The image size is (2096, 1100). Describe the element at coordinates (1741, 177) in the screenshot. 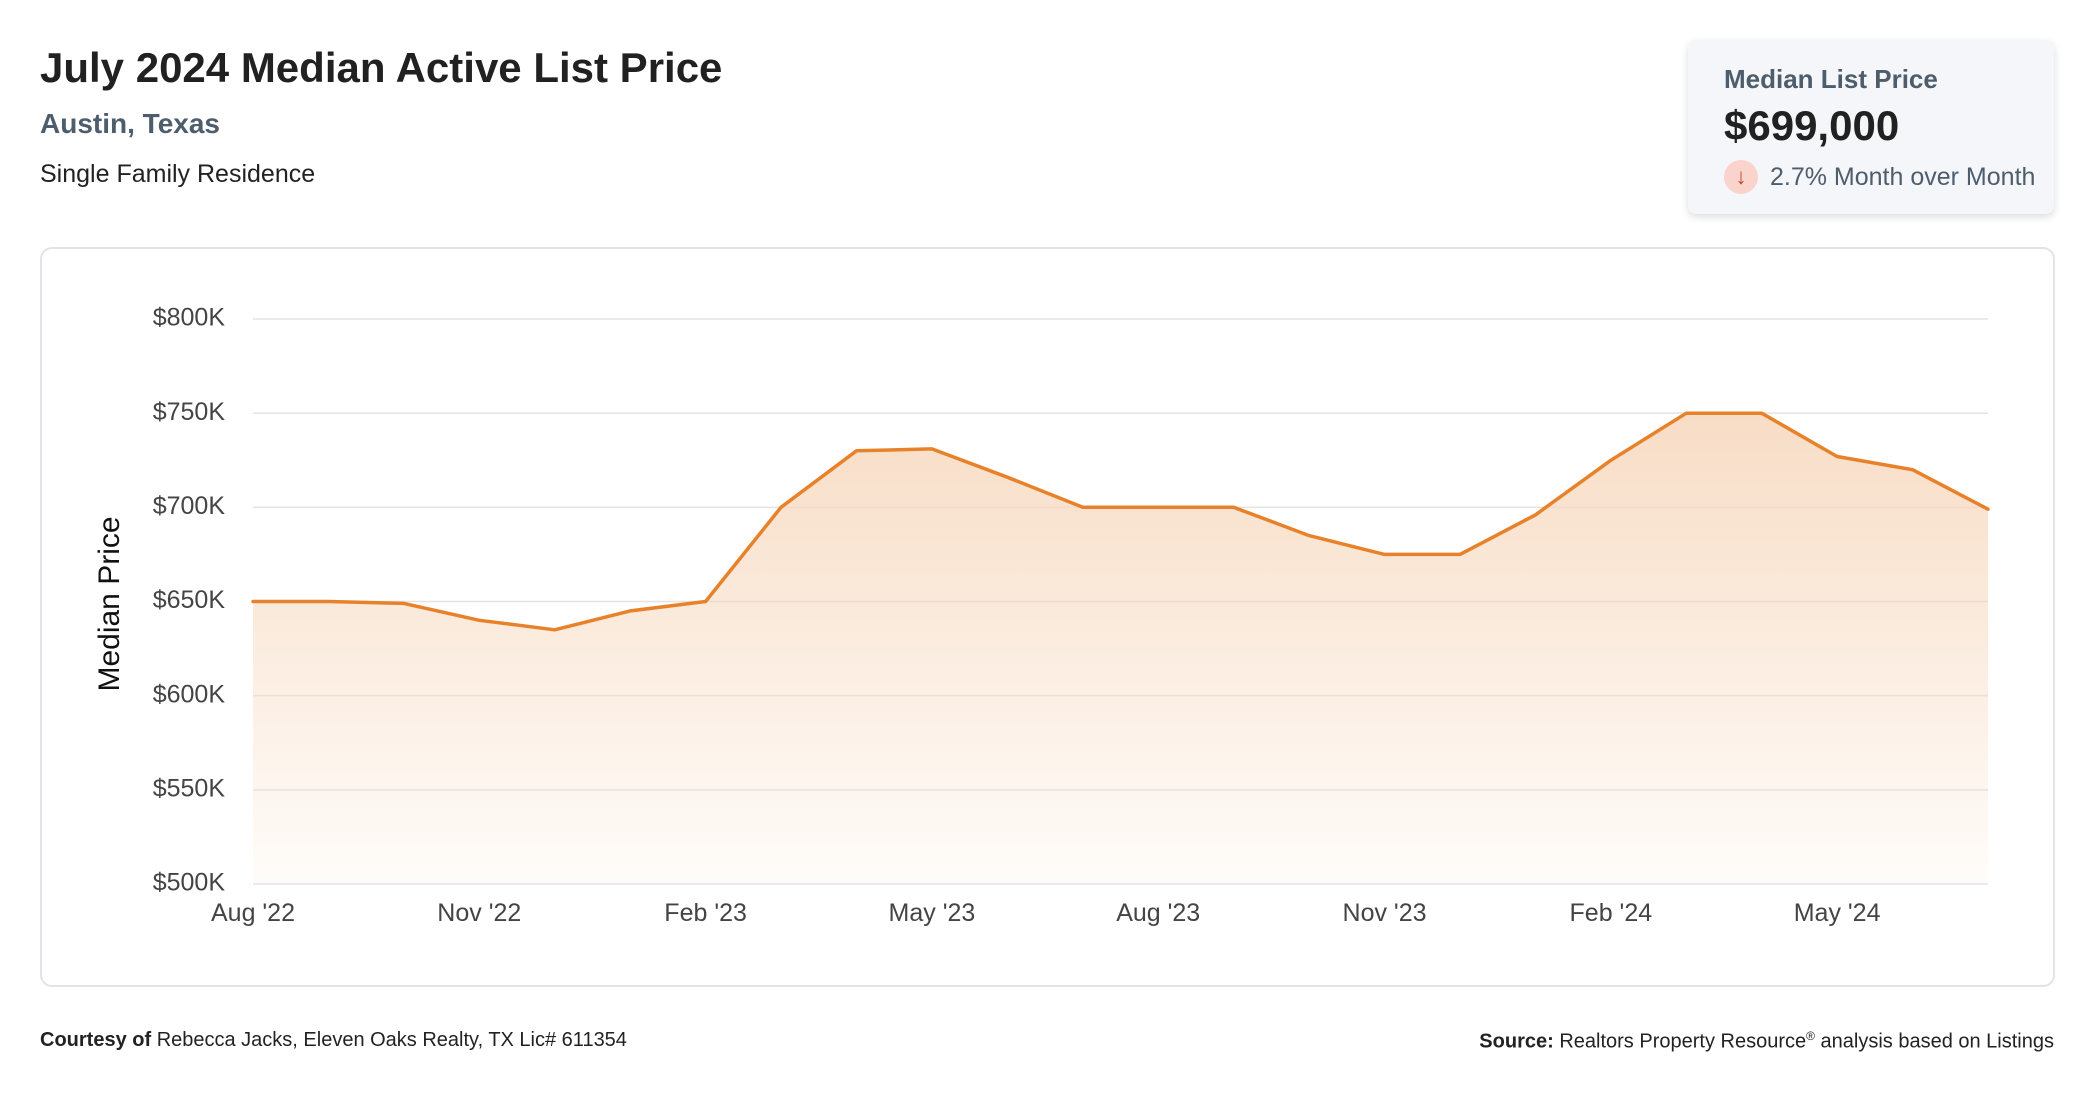

I see `arrow-down-icon: ↓` at that location.